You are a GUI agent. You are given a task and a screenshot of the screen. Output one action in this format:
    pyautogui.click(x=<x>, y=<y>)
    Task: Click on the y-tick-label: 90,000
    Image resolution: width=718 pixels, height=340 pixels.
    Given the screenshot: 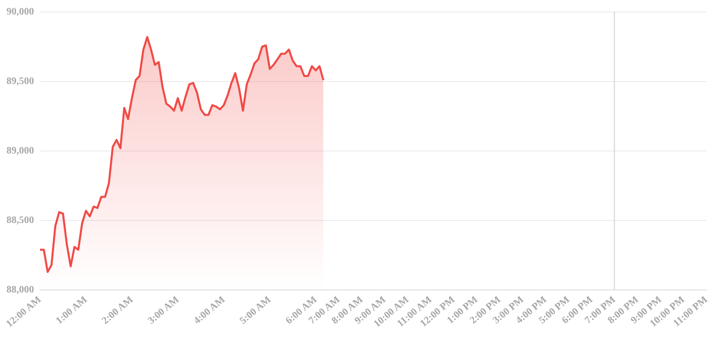 What is the action you would take?
    pyautogui.click(x=20, y=12)
    